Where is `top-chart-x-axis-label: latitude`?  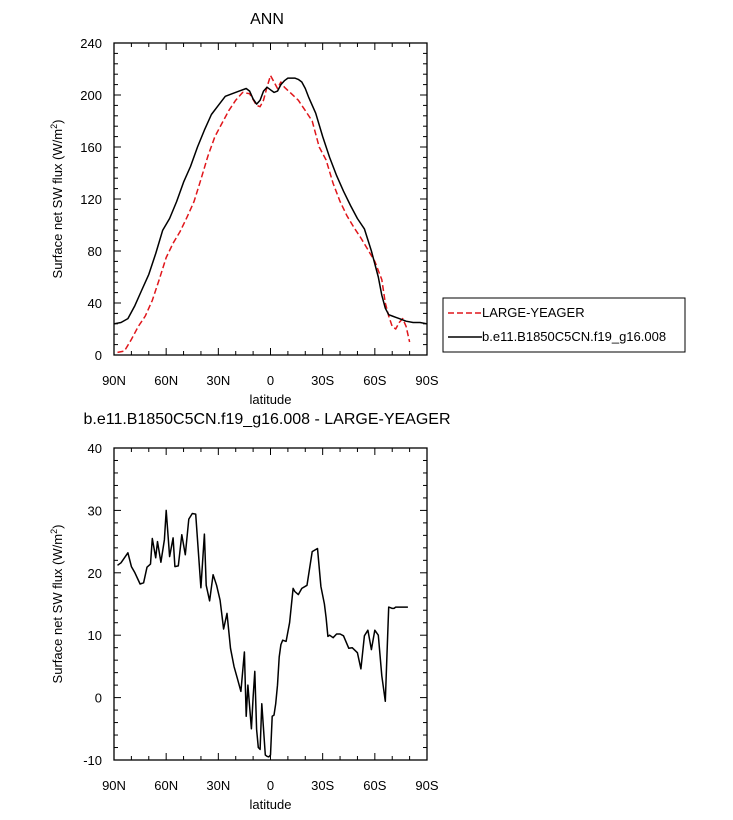 top-chart-x-axis-label: latitude is located at coordinates (271, 399).